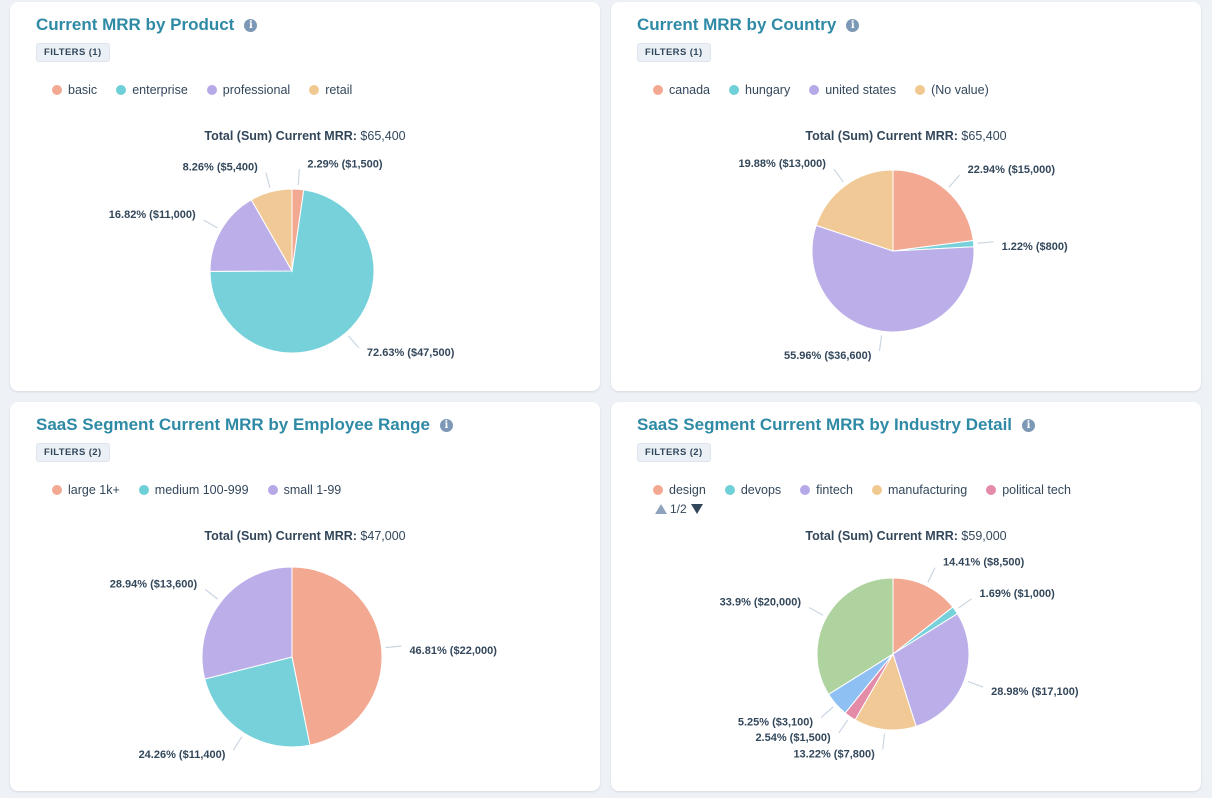 The image size is (1212, 798). I want to click on legend: basic enterprise professional retail, so click(211, 90).